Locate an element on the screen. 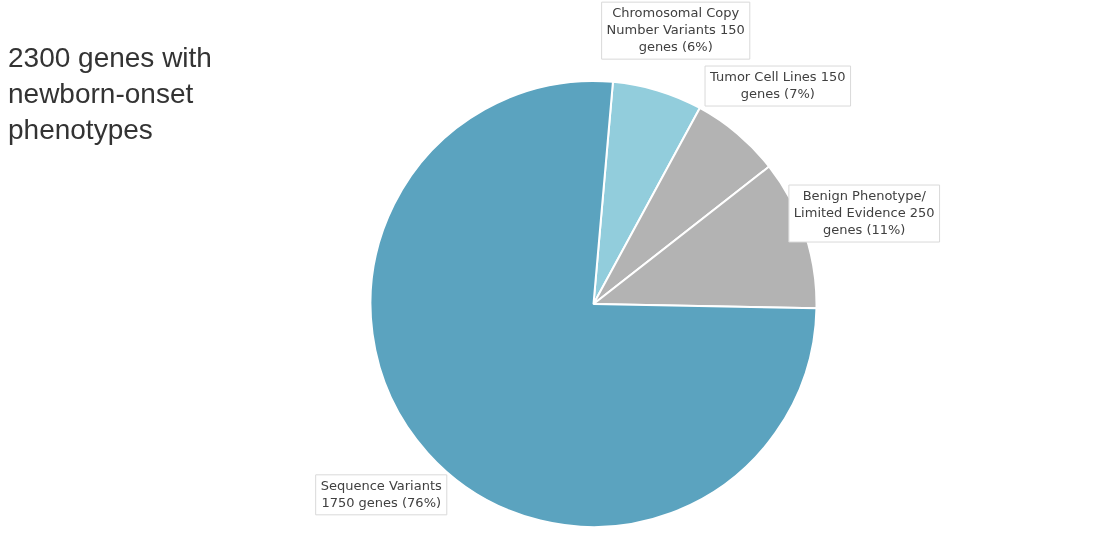  slice-label: Sequence Variants is located at coordinates (381, 485).